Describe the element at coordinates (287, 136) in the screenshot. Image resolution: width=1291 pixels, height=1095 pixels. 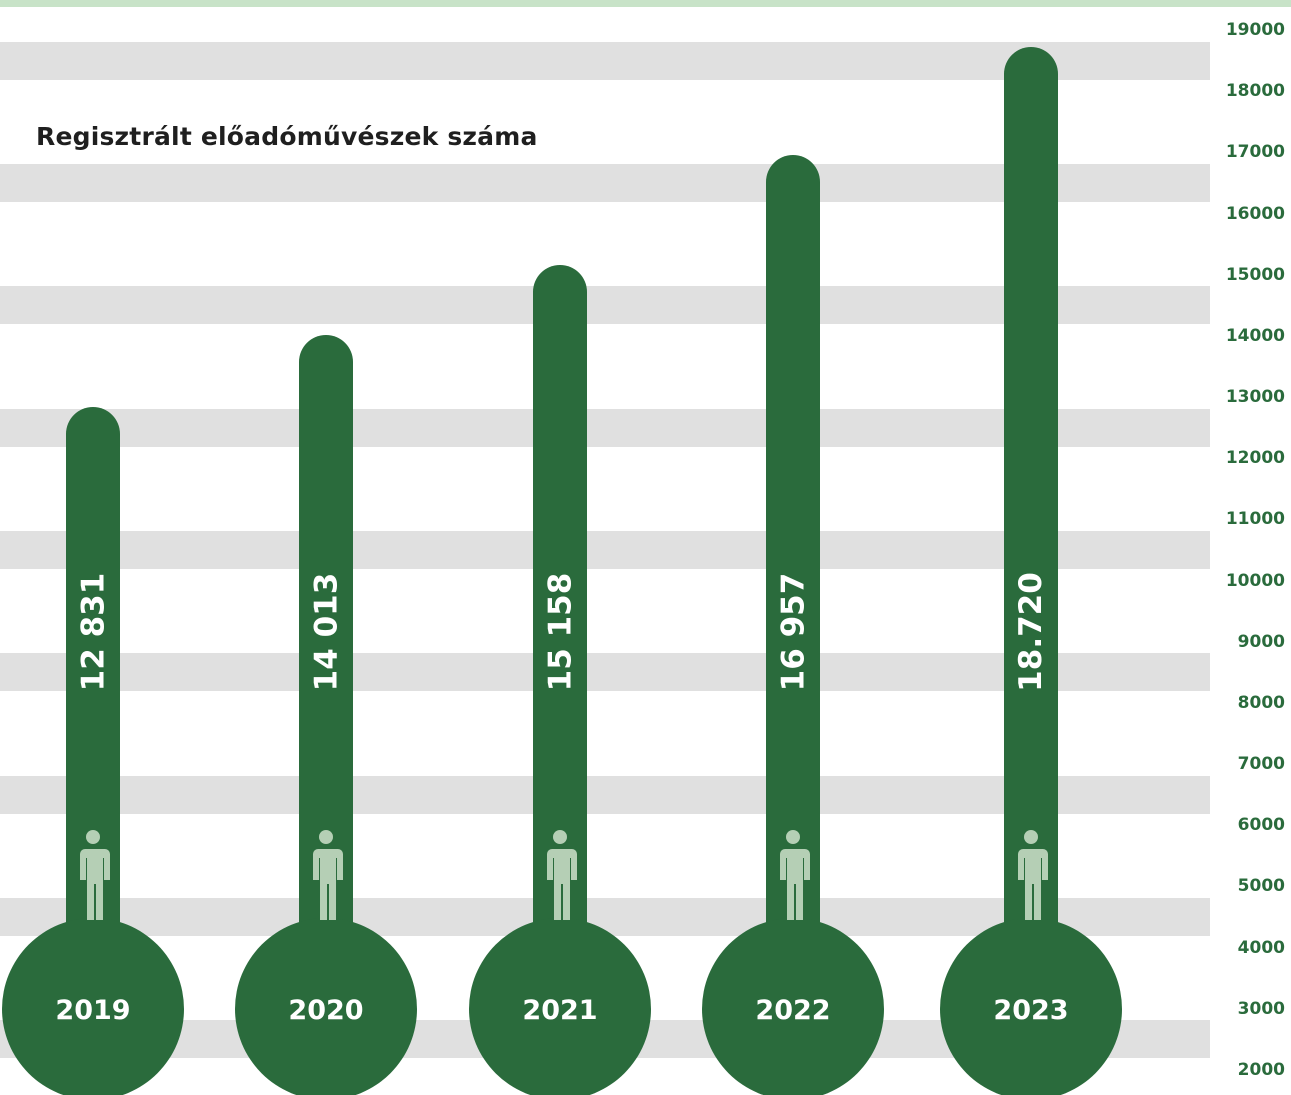
I see `chart-title: Regisztrált előadóművészek száma` at that location.